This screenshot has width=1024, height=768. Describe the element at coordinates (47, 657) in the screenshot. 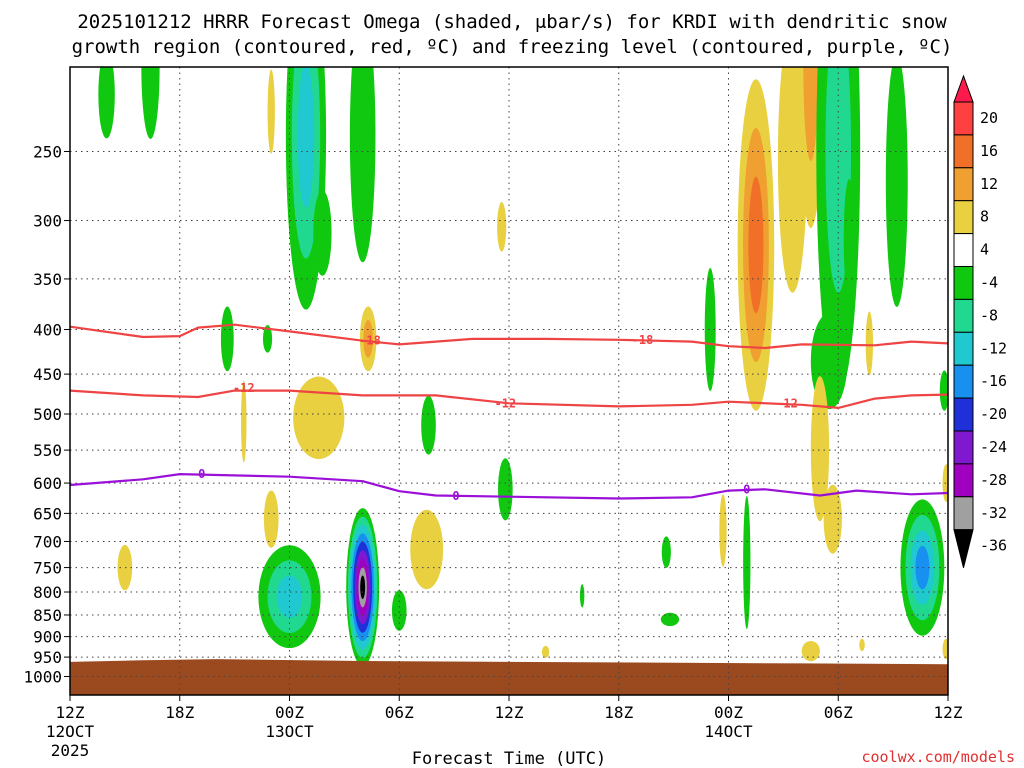

I see `y-tick-label: 950` at that location.